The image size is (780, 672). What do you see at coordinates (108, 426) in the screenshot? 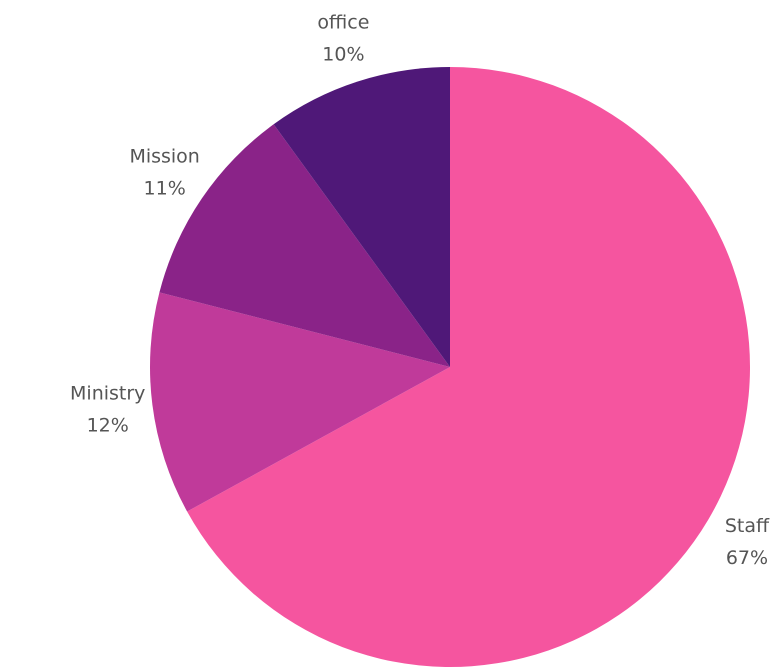
I see `slice-value-label: 12%` at bounding box center [108, 426].